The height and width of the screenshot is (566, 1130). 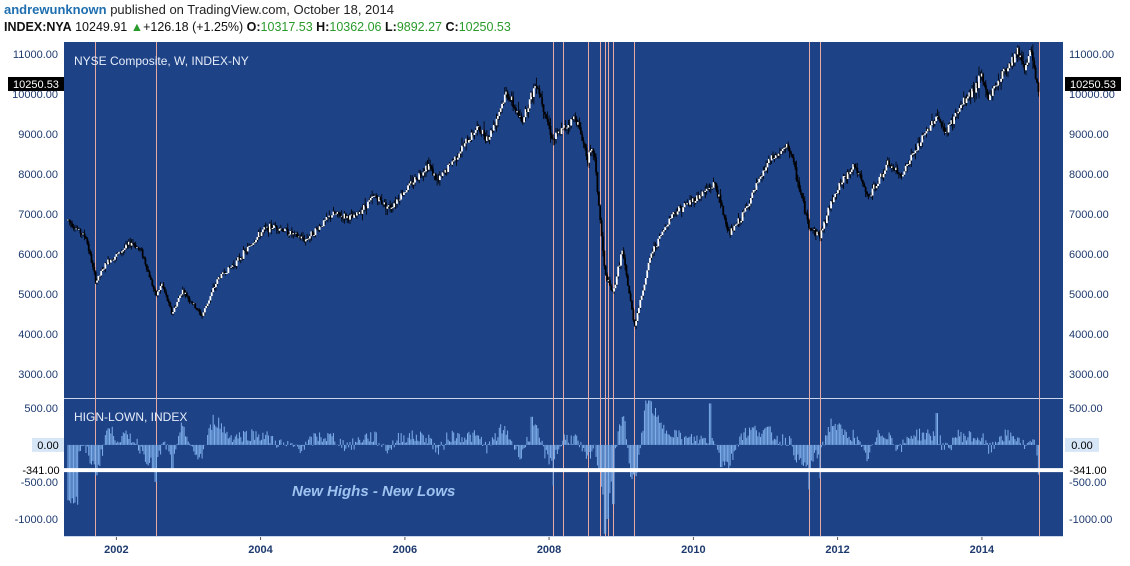 I want to click on last-price-label-right: 10250.53, so click(x=1093, y=85).